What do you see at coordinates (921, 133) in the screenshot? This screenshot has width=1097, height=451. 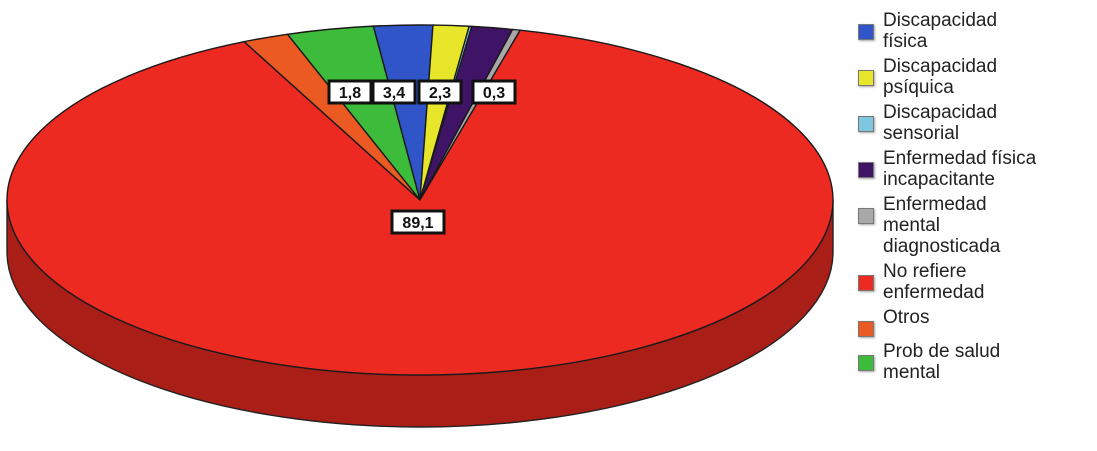 I see `legend-label-line: sensorial` at bounding box center [921, 133].